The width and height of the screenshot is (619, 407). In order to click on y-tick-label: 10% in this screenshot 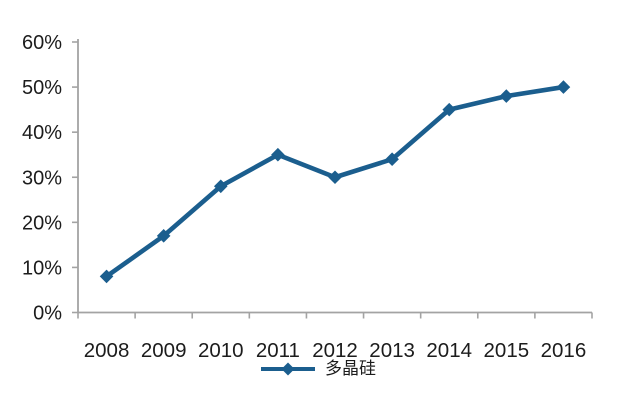, I will do `click(42, 268)`.